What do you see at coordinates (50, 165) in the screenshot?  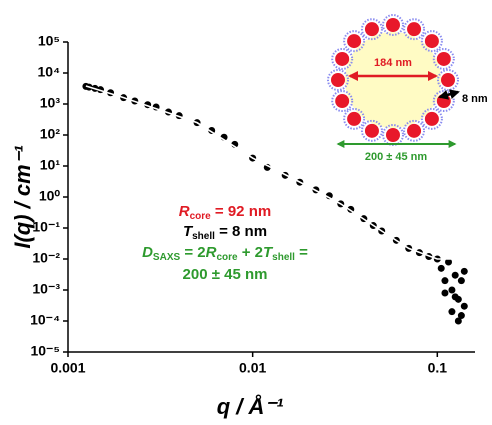 I see `y-tick-label: 10¹` at bounding box center [50, 165].